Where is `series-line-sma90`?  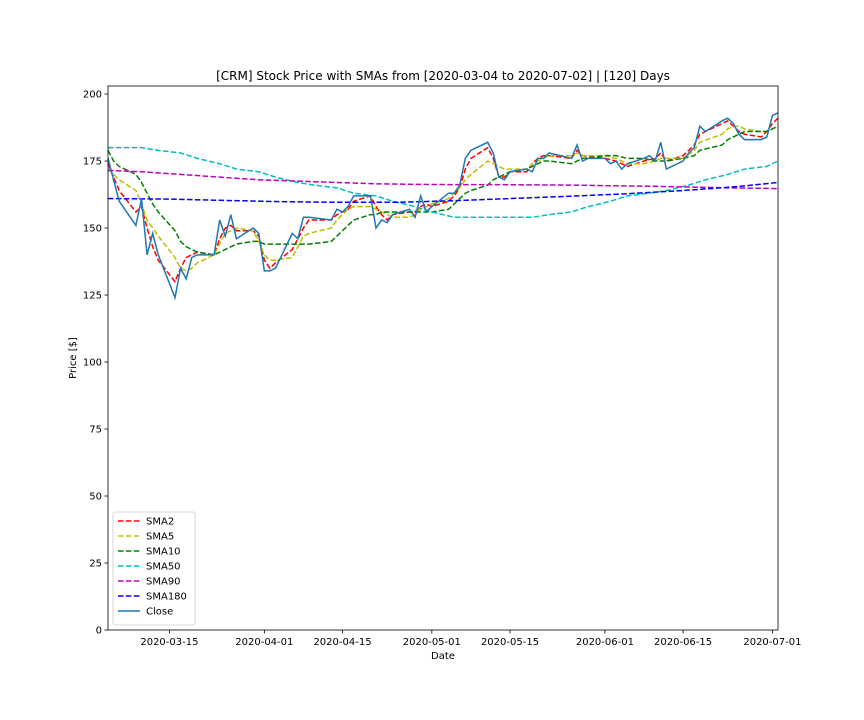
series-line-sma90 is located at coordinates (443, 179).